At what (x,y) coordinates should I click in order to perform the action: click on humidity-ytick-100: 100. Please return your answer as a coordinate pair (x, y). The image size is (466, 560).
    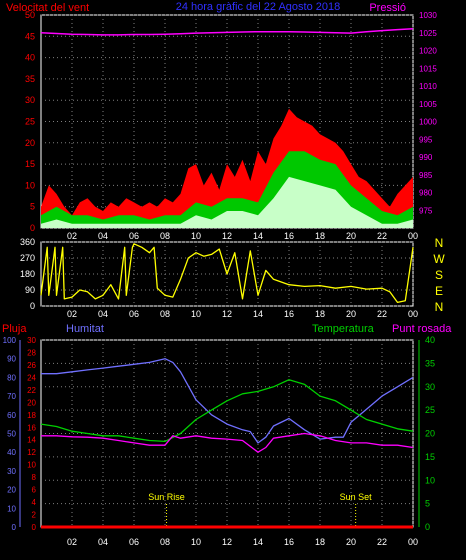
    Looking at the image, I should click on (10, 340).